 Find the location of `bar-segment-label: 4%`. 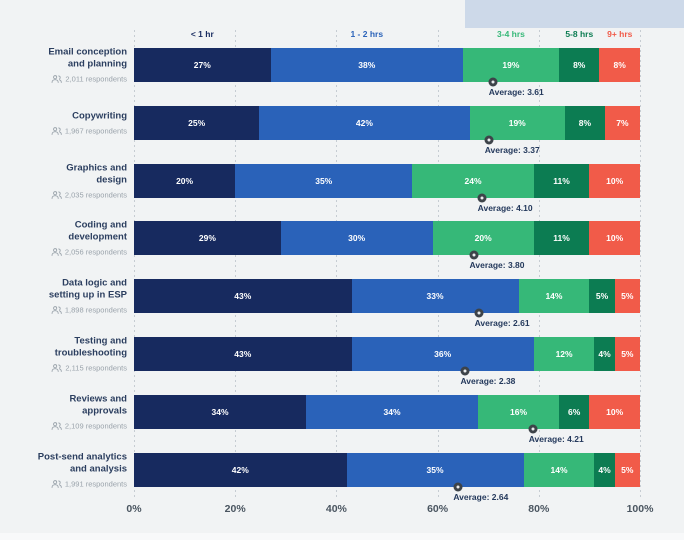

bar-segment-label: 4% is located at coordinates (604, 469).